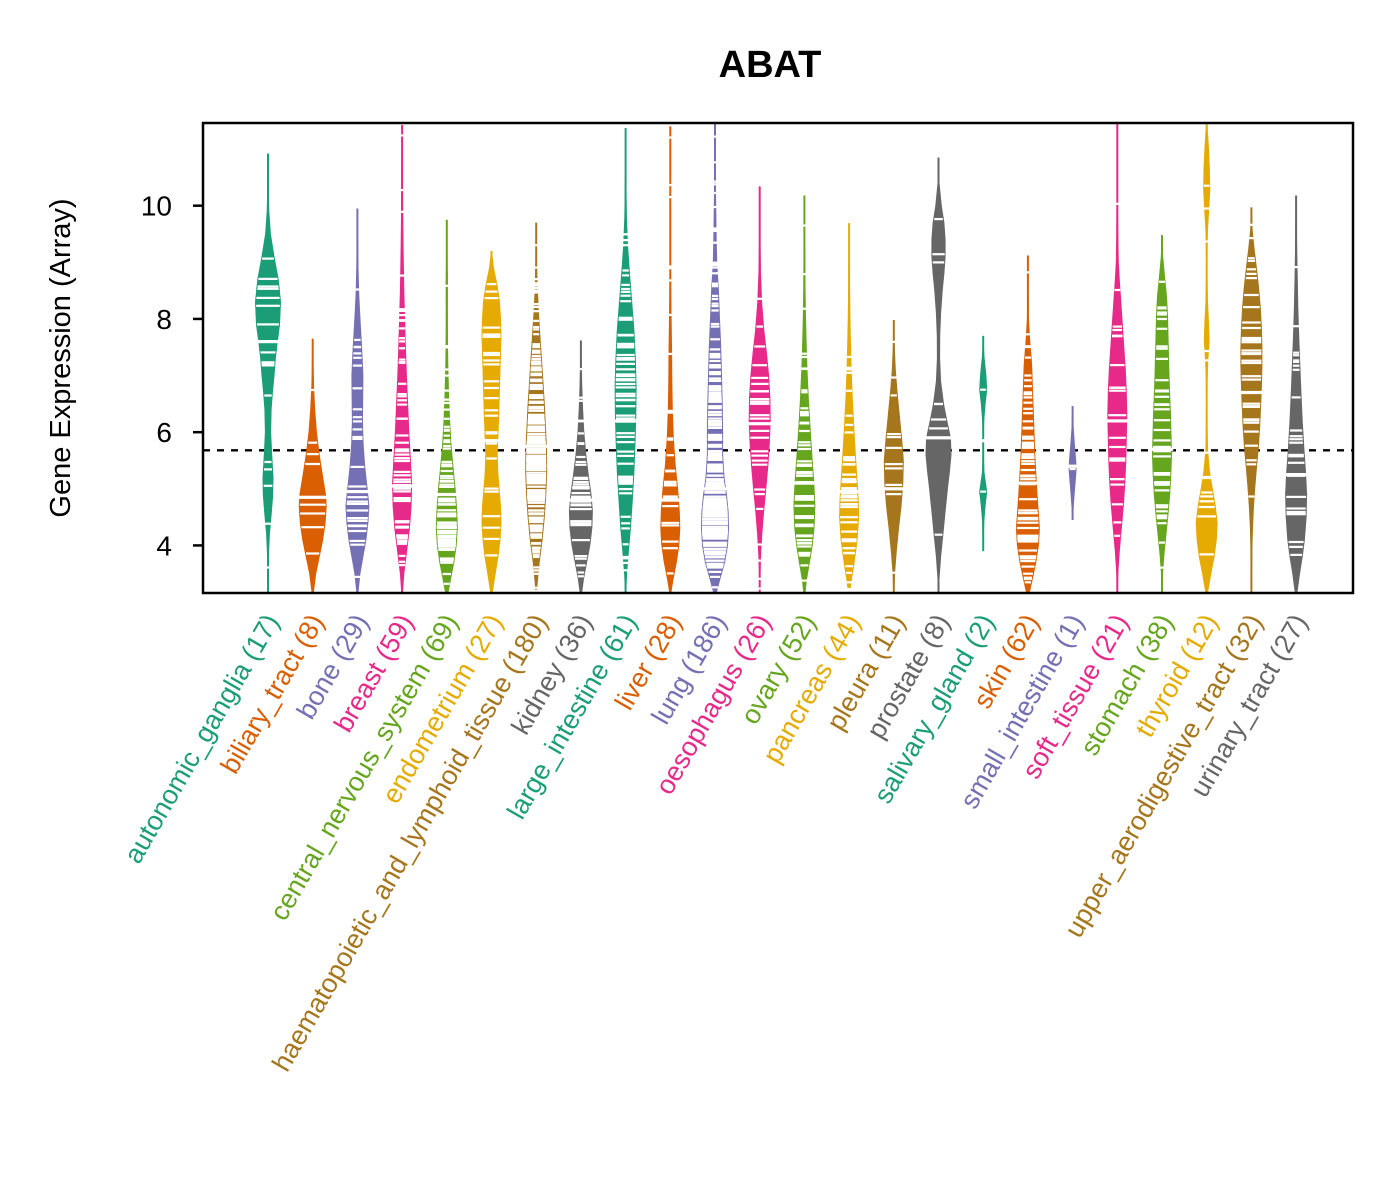 This screenshot has width=1400, height=1200. I want to click on violin-soft_tissue, so click(1117, 358).